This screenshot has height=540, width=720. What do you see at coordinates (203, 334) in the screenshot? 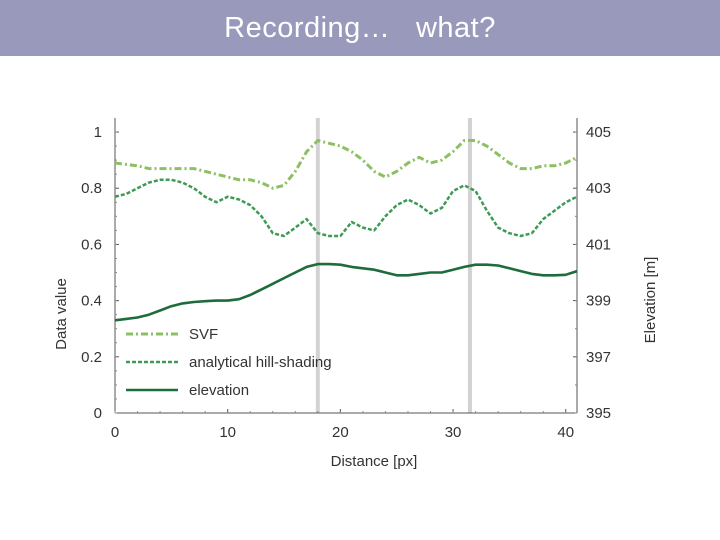
I see `legend-label: SVF` at bounding box center [203, 334].